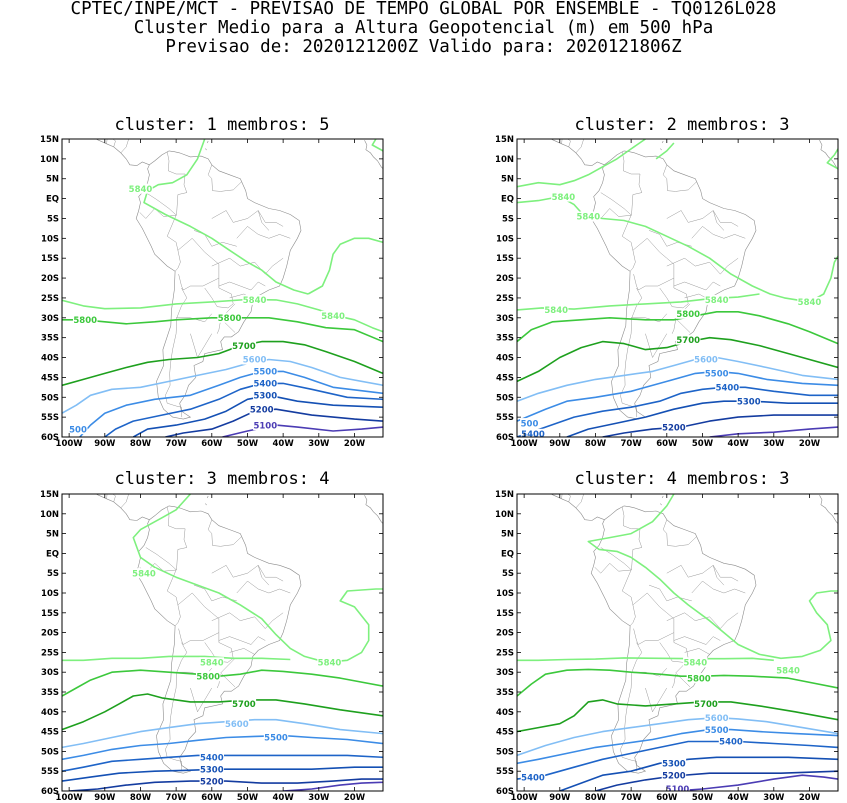 This screenshot has width=847, height=803. I want to click on lon-label: 40W, so click(283, 444).